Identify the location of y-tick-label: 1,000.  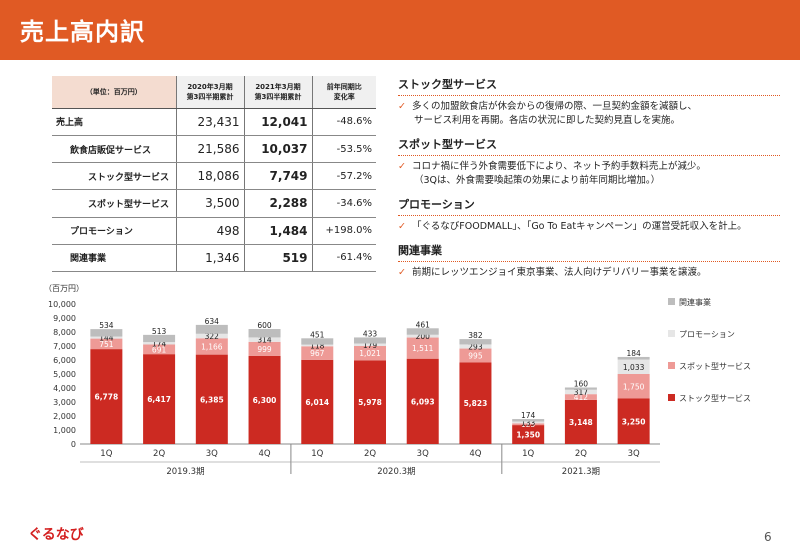
(64, 430).